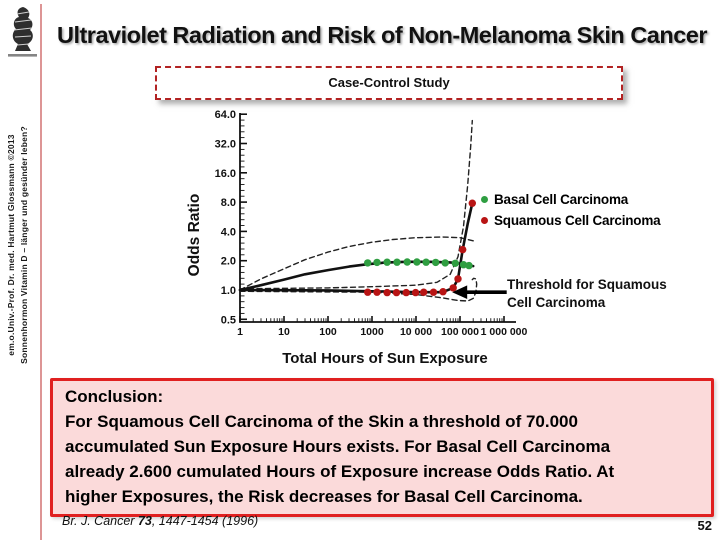 This screenshot has height=540, width=720. What do you see at coordinates (194, 235) in the screenshot?
I see `y-axis-title: Odds Ratio` at bounding box center [194, 235].